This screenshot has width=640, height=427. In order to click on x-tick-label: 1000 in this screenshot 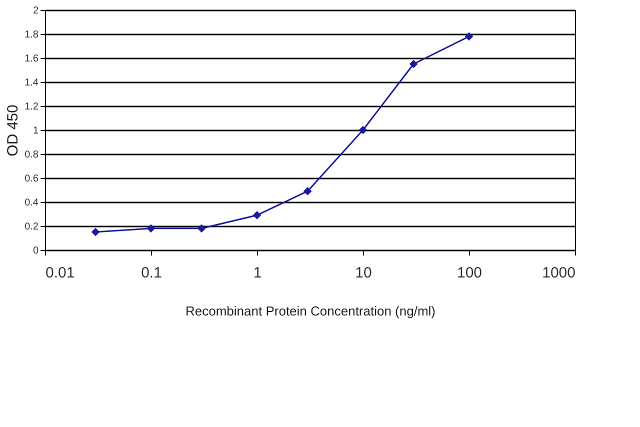, I will do `click(559, 273)`.